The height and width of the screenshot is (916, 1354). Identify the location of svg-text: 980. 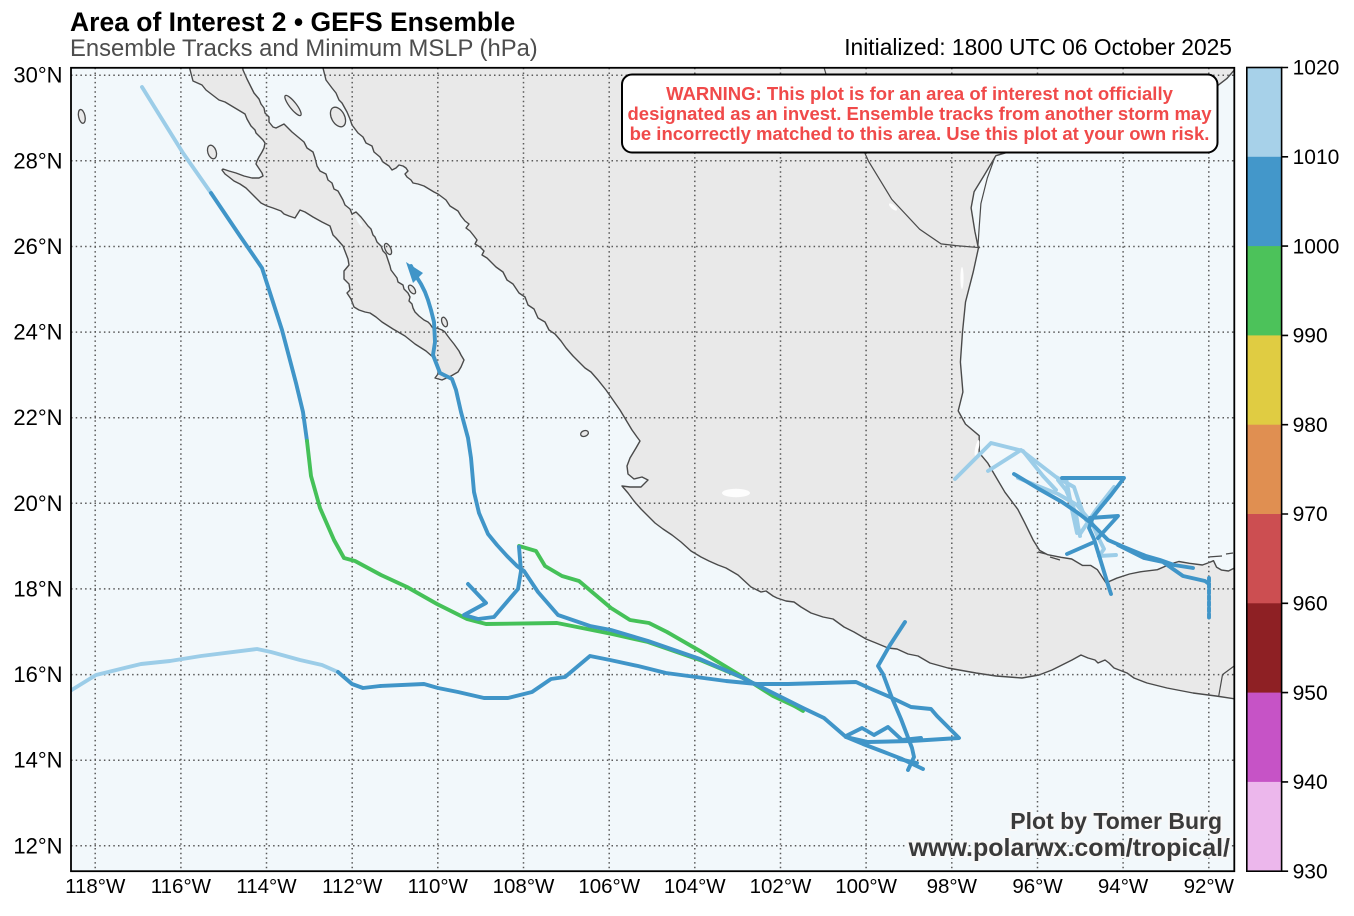
(1310, 425).